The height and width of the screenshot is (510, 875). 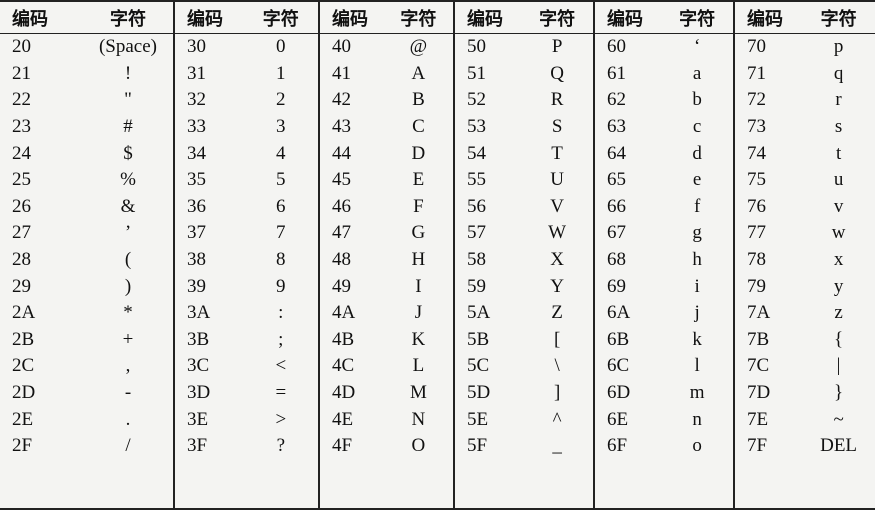 What do you see at coordinates (664, 340) in the screenshot?
I see `table-row: 6B k` at bounding box center [664, 340].